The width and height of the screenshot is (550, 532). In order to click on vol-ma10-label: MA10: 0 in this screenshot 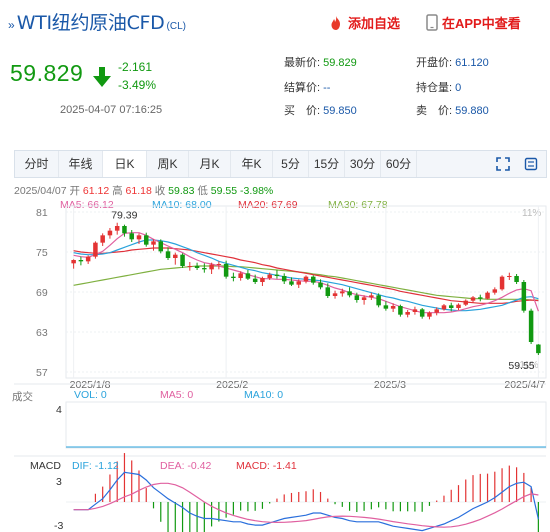, I will do `click(264, 395)`.